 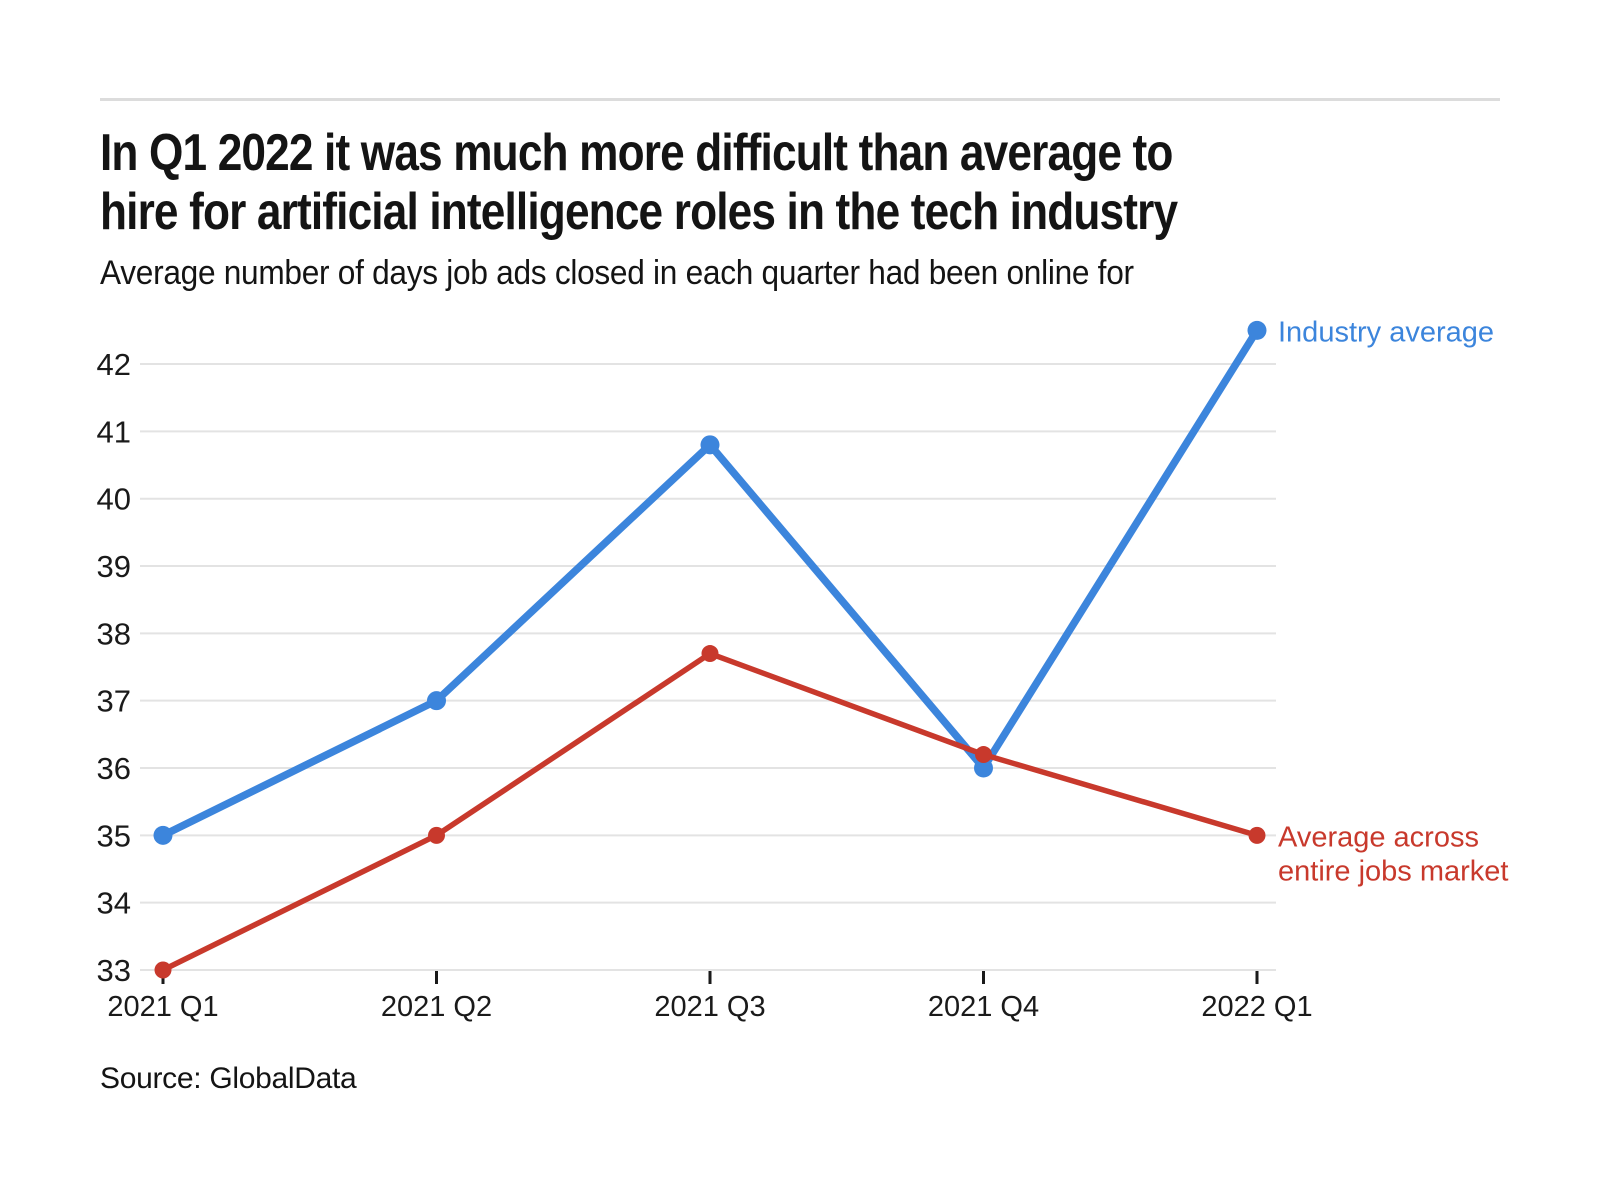 I want to click on series-label: Industry average, so click(x=1386, y=332).